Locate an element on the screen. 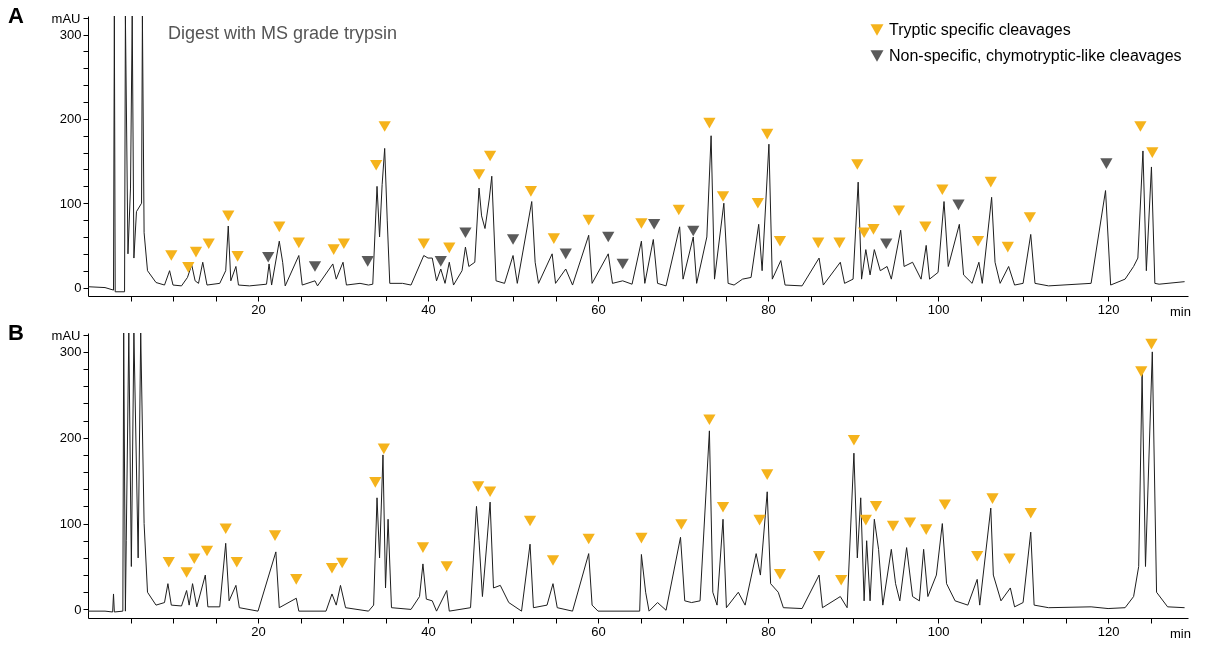  text: B is located at coordinates (16, 332).